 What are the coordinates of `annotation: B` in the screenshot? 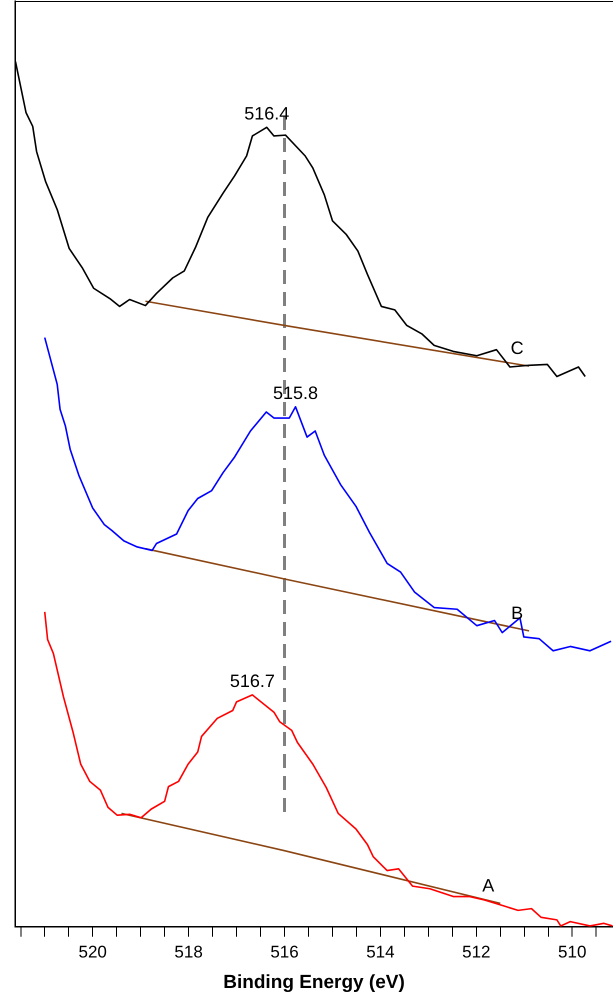 It's located at (517, 612).